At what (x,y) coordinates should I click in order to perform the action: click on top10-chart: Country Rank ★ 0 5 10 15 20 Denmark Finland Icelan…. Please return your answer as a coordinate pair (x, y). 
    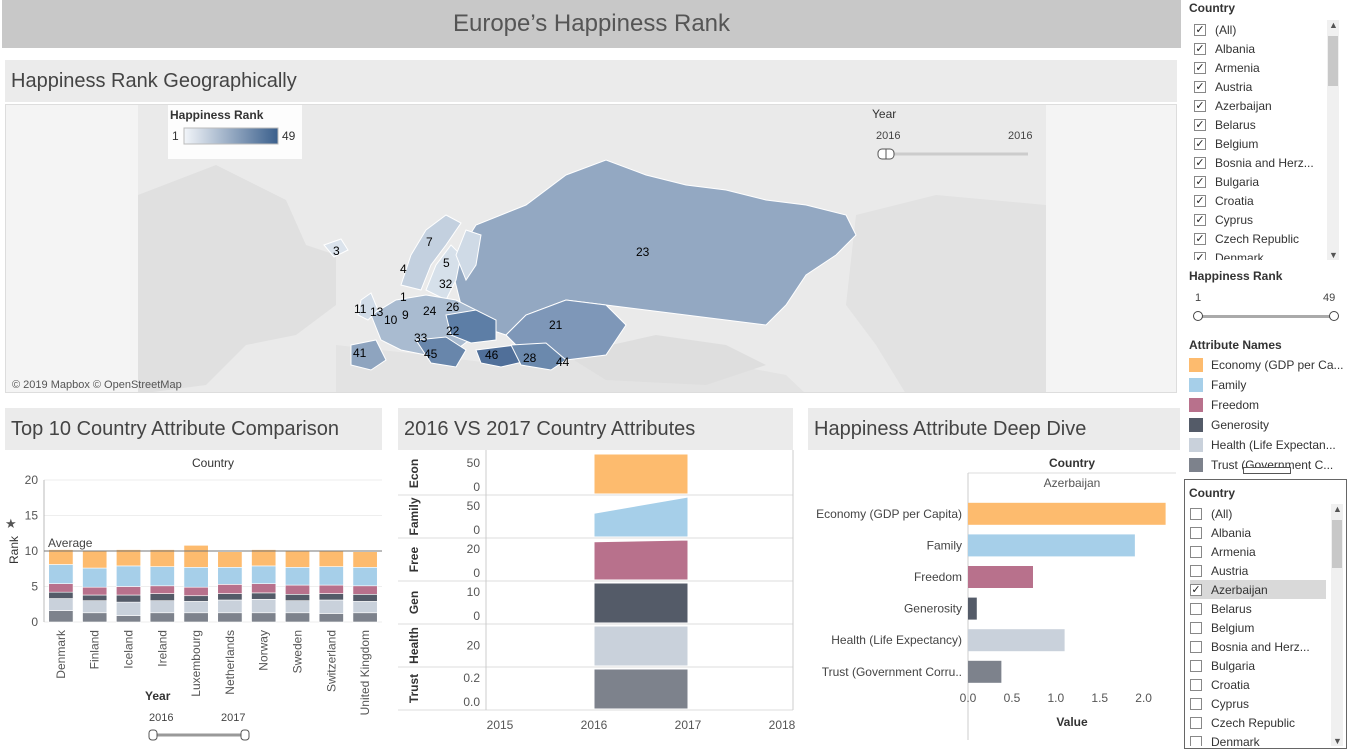
    Looking at the image, I should click on (195, 600).